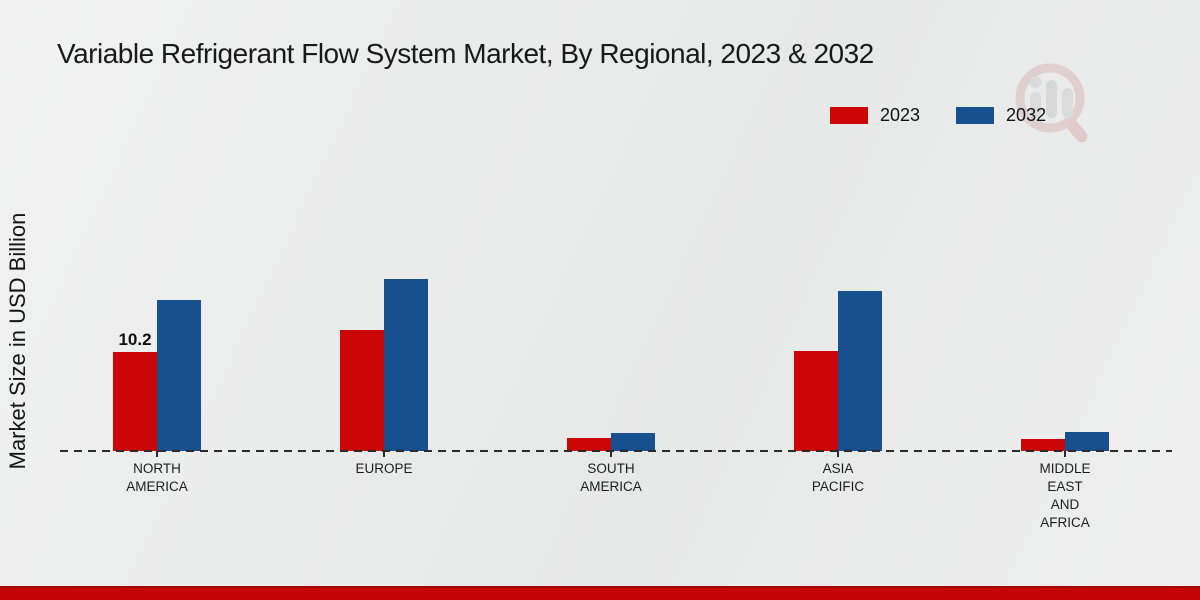  I want to click on axis-tick-middle-east-and-africa, so click(1065, 454).